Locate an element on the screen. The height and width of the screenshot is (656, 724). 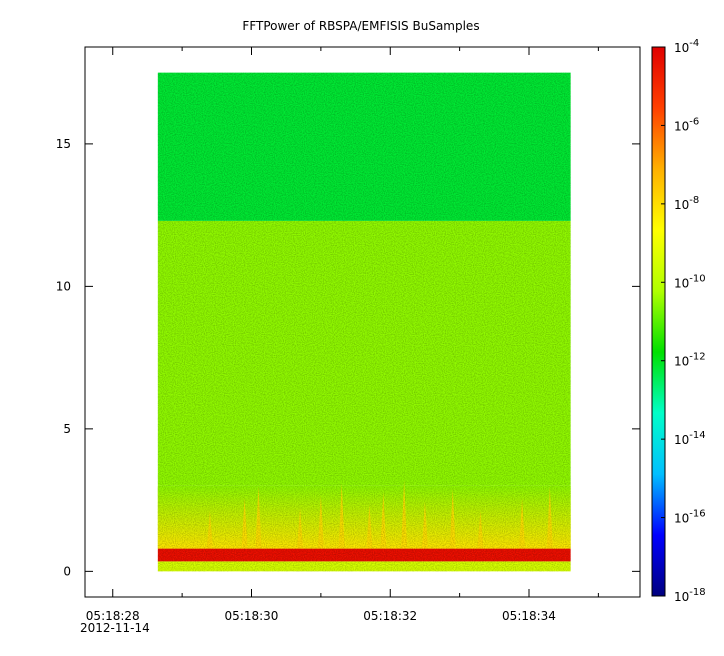
colorbar-tick-label: 10⁻⁶ is located at coordinates (686, 124).